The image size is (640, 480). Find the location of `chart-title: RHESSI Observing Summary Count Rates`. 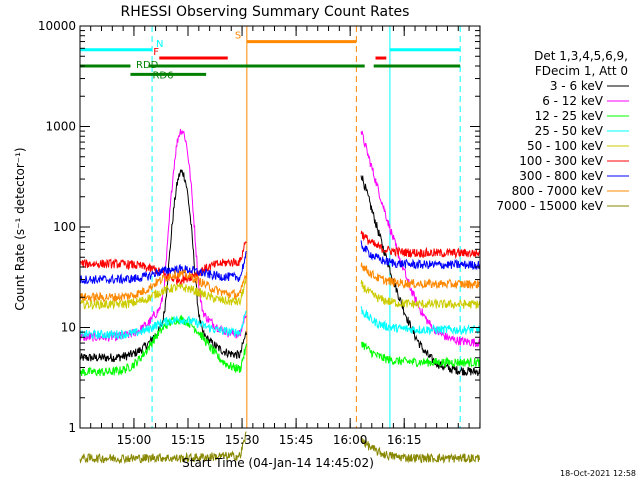

chart-title: RHESSI Observing Summary Count Rates is located at coordinates (265, 12).